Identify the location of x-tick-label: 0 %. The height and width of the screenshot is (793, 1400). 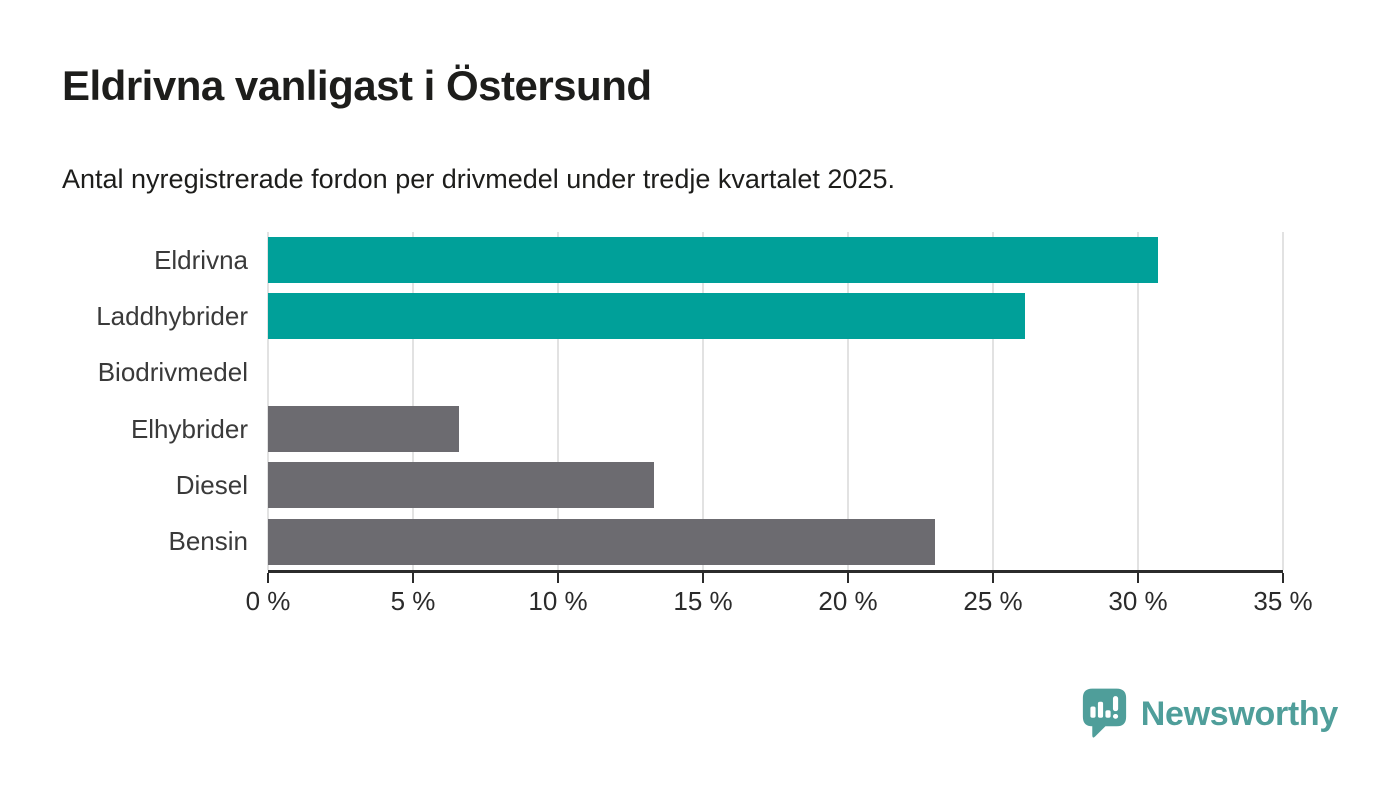
(268, 601).